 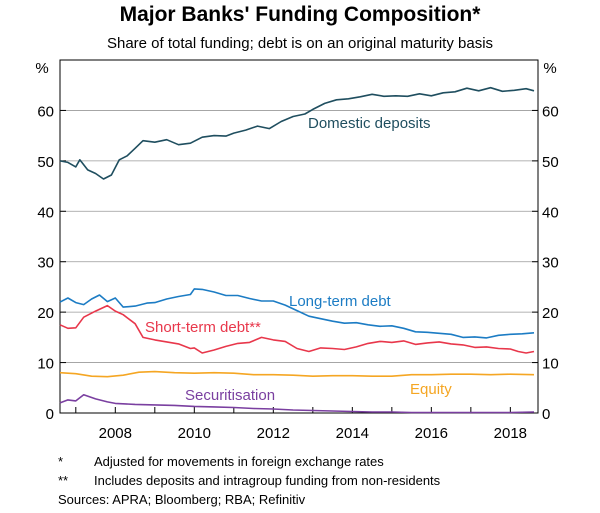 I want to click on series-line-securitisation, so click(x=297, y=403).